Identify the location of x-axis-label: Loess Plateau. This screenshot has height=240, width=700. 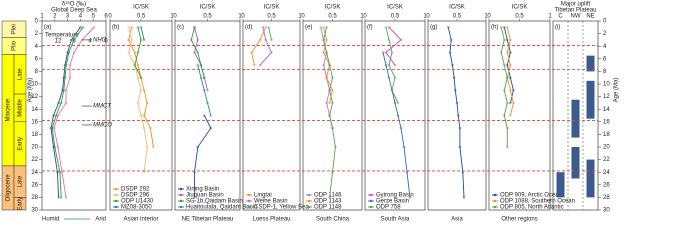
(271, 220).